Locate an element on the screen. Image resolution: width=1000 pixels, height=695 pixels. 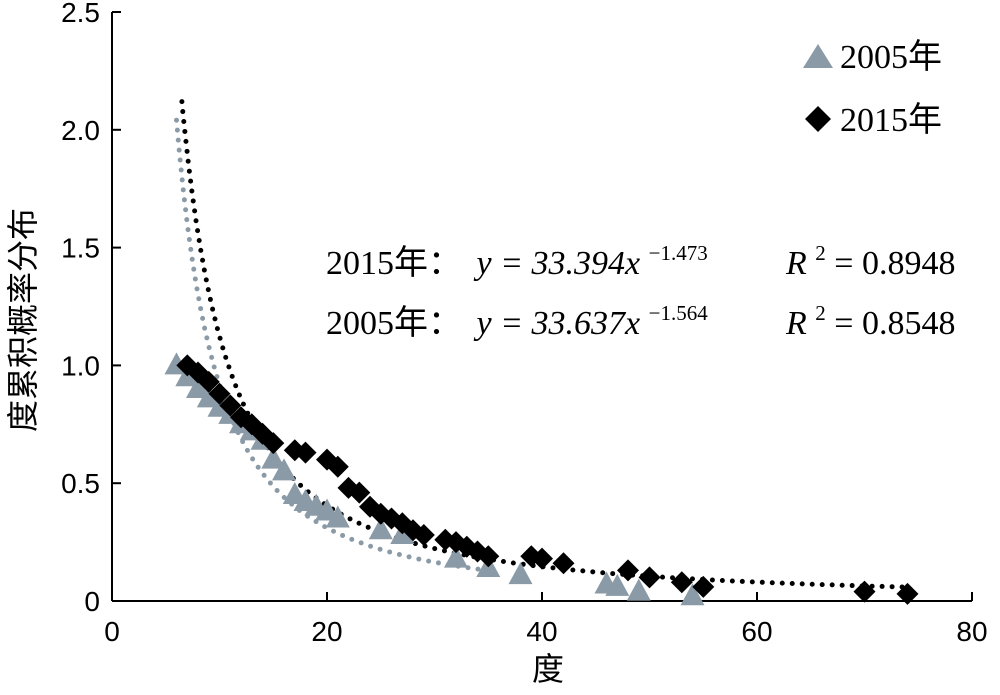
y-tick-label: 1.5 is located at coordinates (80, 248).